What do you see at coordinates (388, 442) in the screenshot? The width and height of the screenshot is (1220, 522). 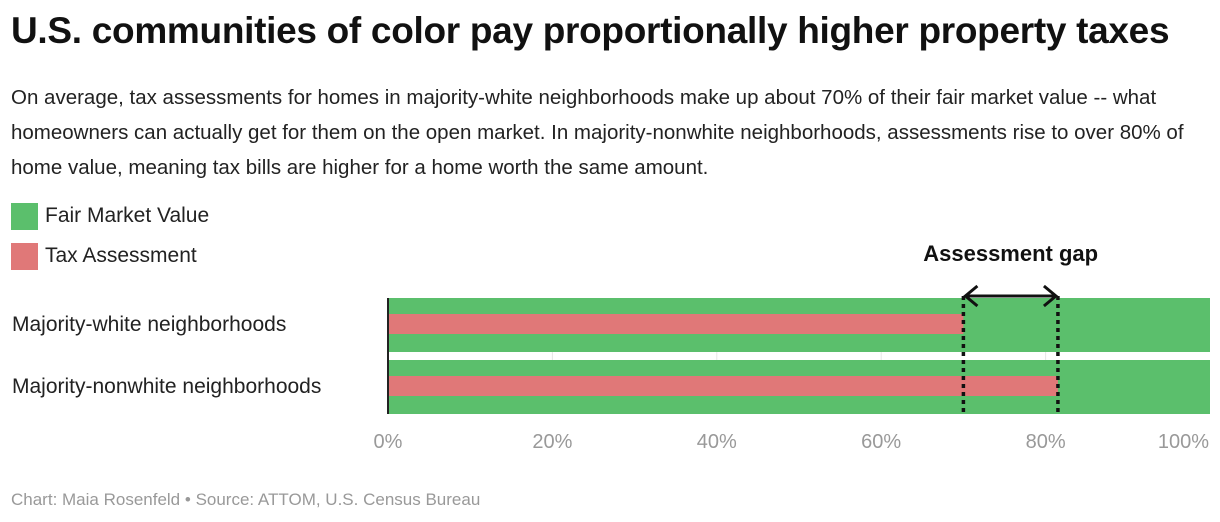 I see `x-tick-label: 0%` at bounding box center [388, 442].